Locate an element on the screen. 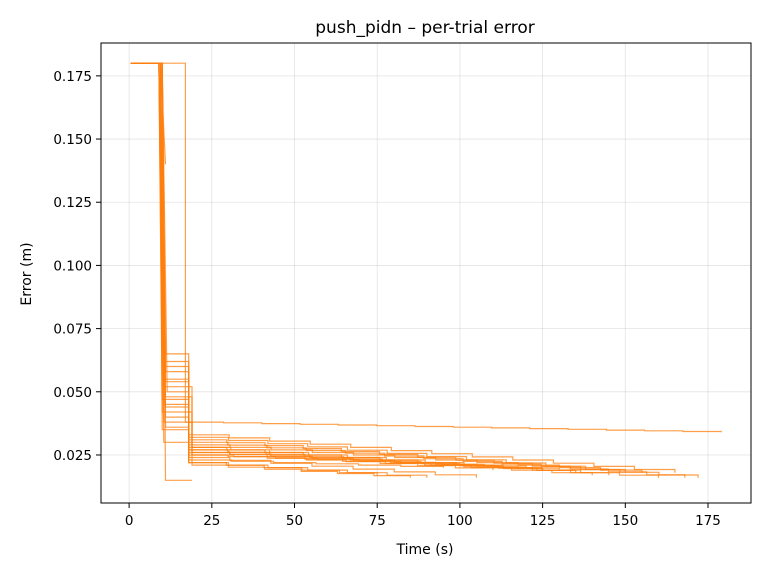 The image size is (768, 576). y-tick-label: 0.050 is located at coordinates (72, 393).